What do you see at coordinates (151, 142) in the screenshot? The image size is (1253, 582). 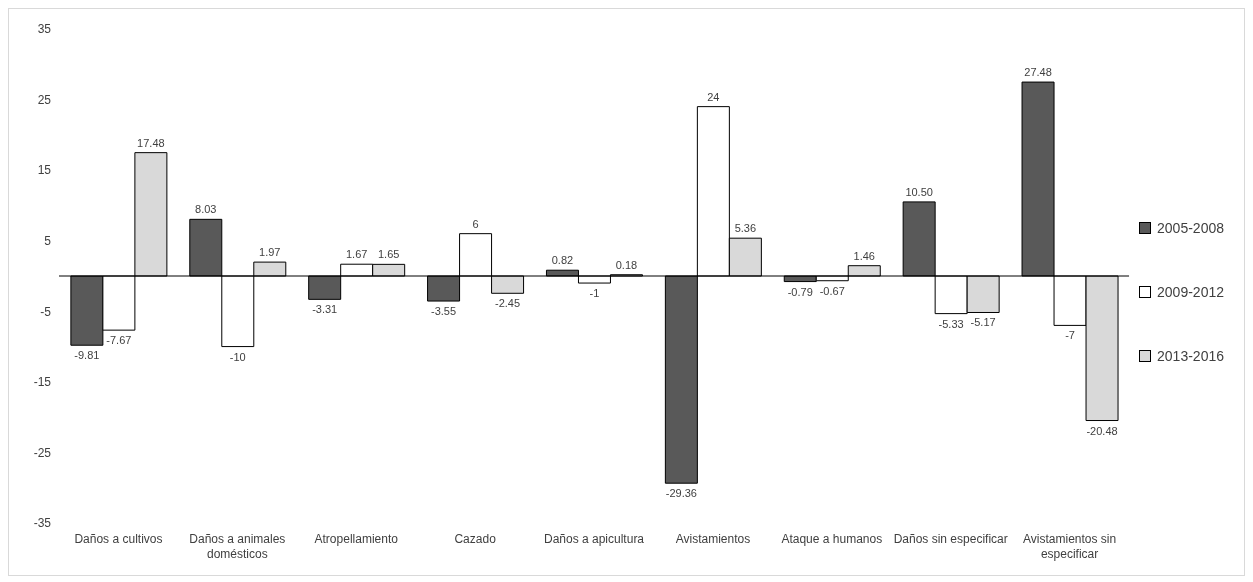 I see `data-label: 17.48` at bounding box center [151, 142].